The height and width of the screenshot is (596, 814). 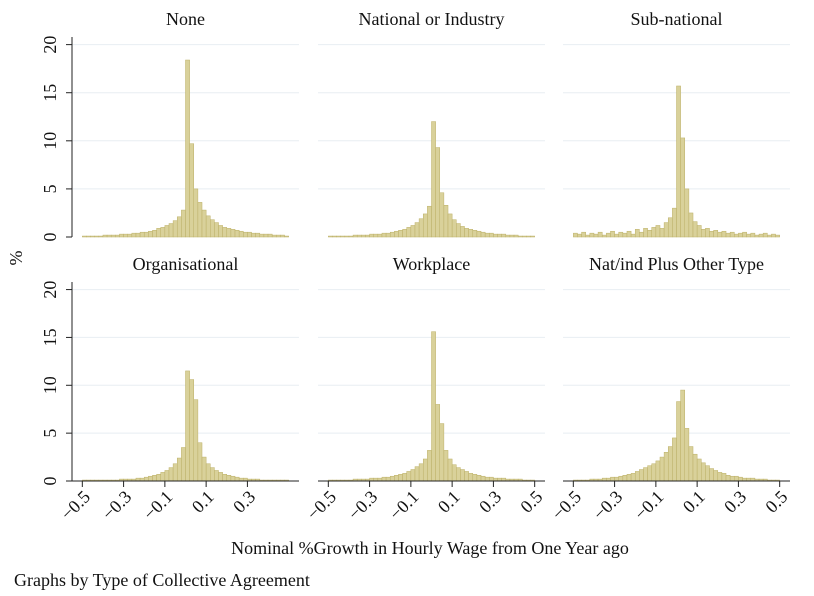 I want to click on y-tick-label: 0, so click(x=50, y=481).